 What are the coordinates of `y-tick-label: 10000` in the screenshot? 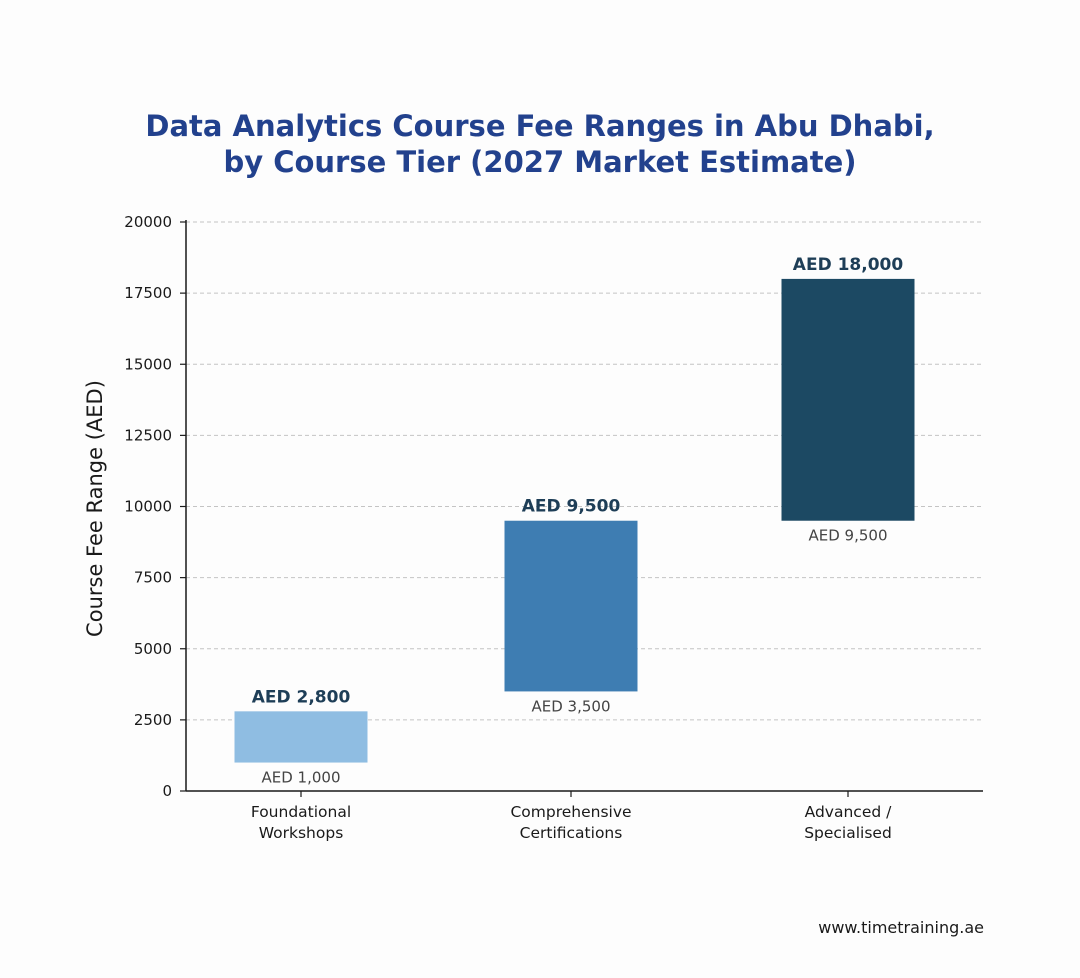 It's located at (148, 507).